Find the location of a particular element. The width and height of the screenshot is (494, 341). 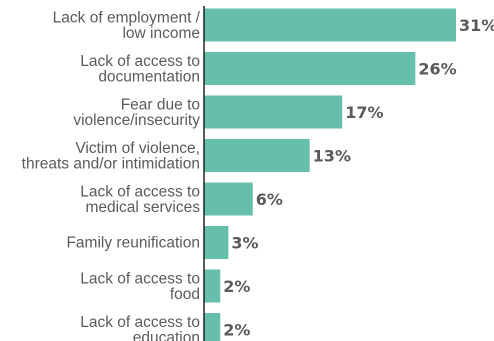

category-label-line: Family reunification is located at coordinates (133, 243).